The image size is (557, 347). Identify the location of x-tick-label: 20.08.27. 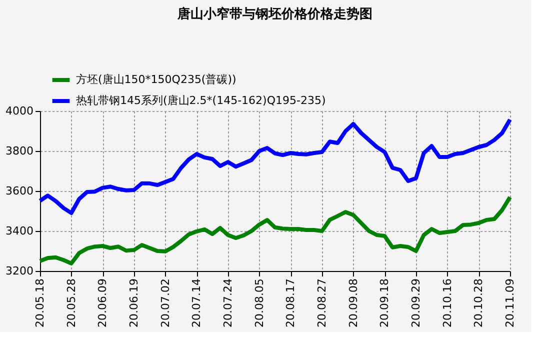
(322, 303).